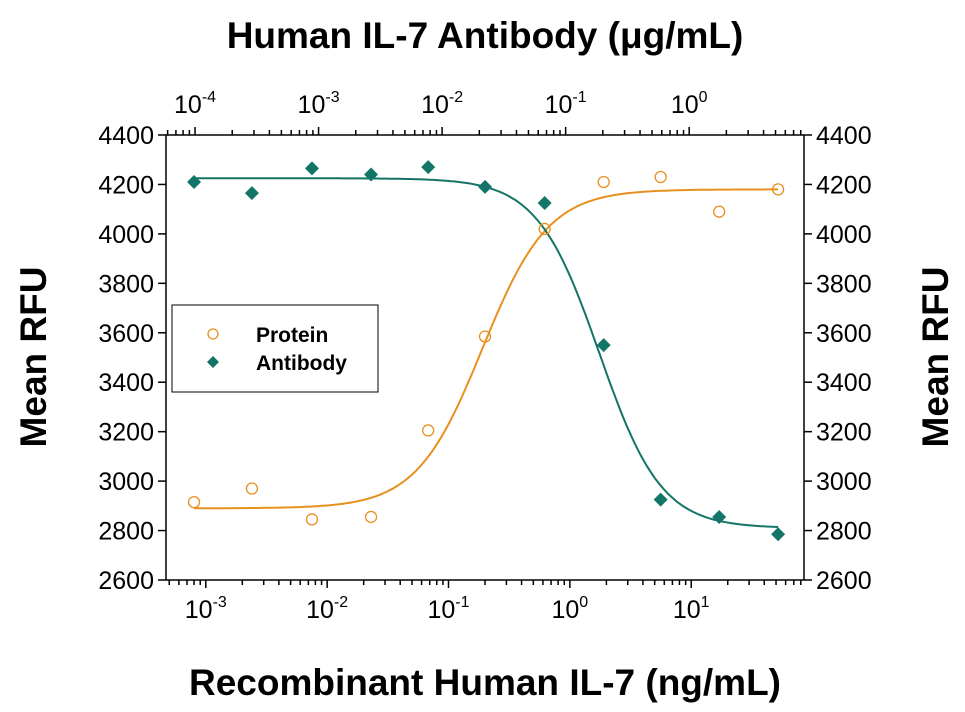 The image size is (965, 712). I want to click on chart-title: Human IL-7 Antibody (μg/mL), so click(485, 35).